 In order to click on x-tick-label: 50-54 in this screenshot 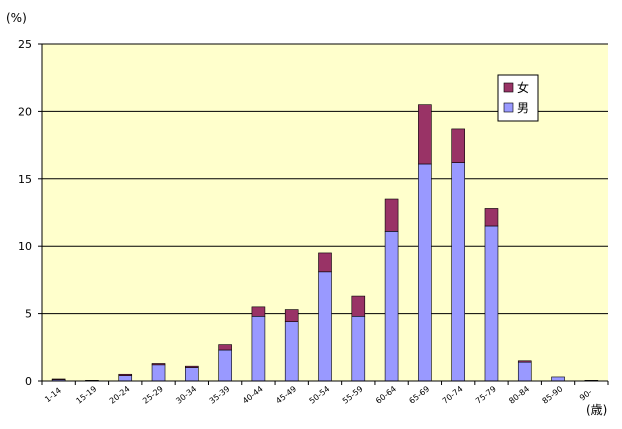, I will do `click(320, 394)`.